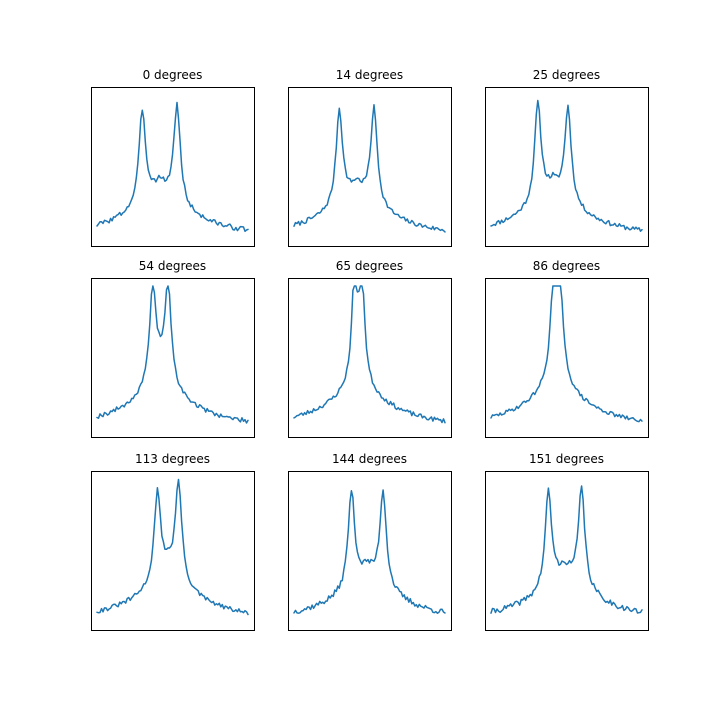 Image resolution: width=720 pixels, height=720 pixels. What do you see at coordinates (566, 75) in the screenshot?
I see `panel-title: 25 degrees` at bounding box center [566, 75].